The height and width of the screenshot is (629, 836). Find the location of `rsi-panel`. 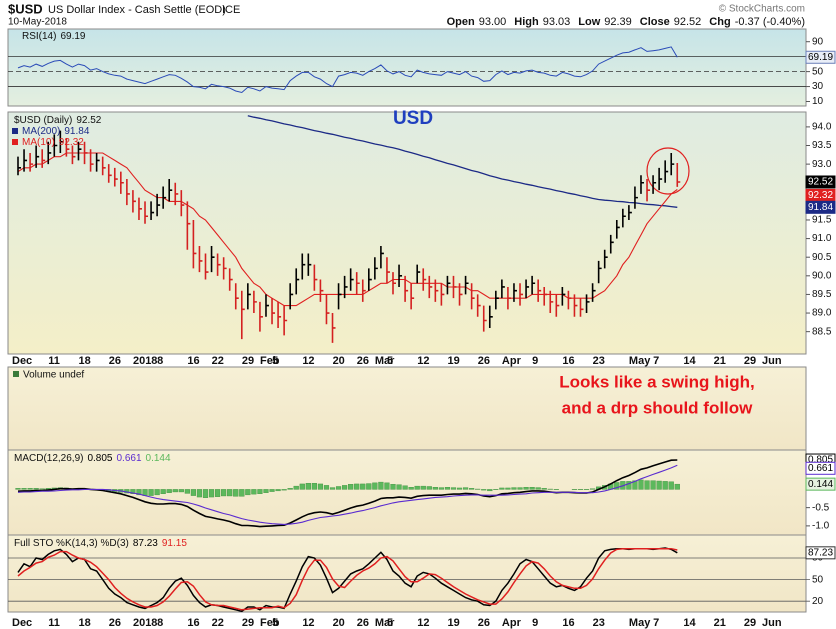

rsi-panel is located at coordinates (407, 67).